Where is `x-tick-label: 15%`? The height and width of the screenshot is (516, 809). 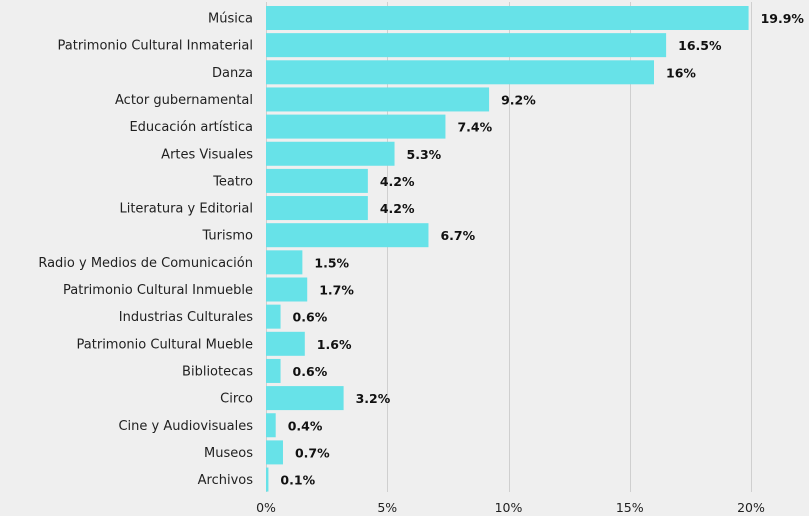 x-tick-label: 15% is located at coordinates (630, 507).